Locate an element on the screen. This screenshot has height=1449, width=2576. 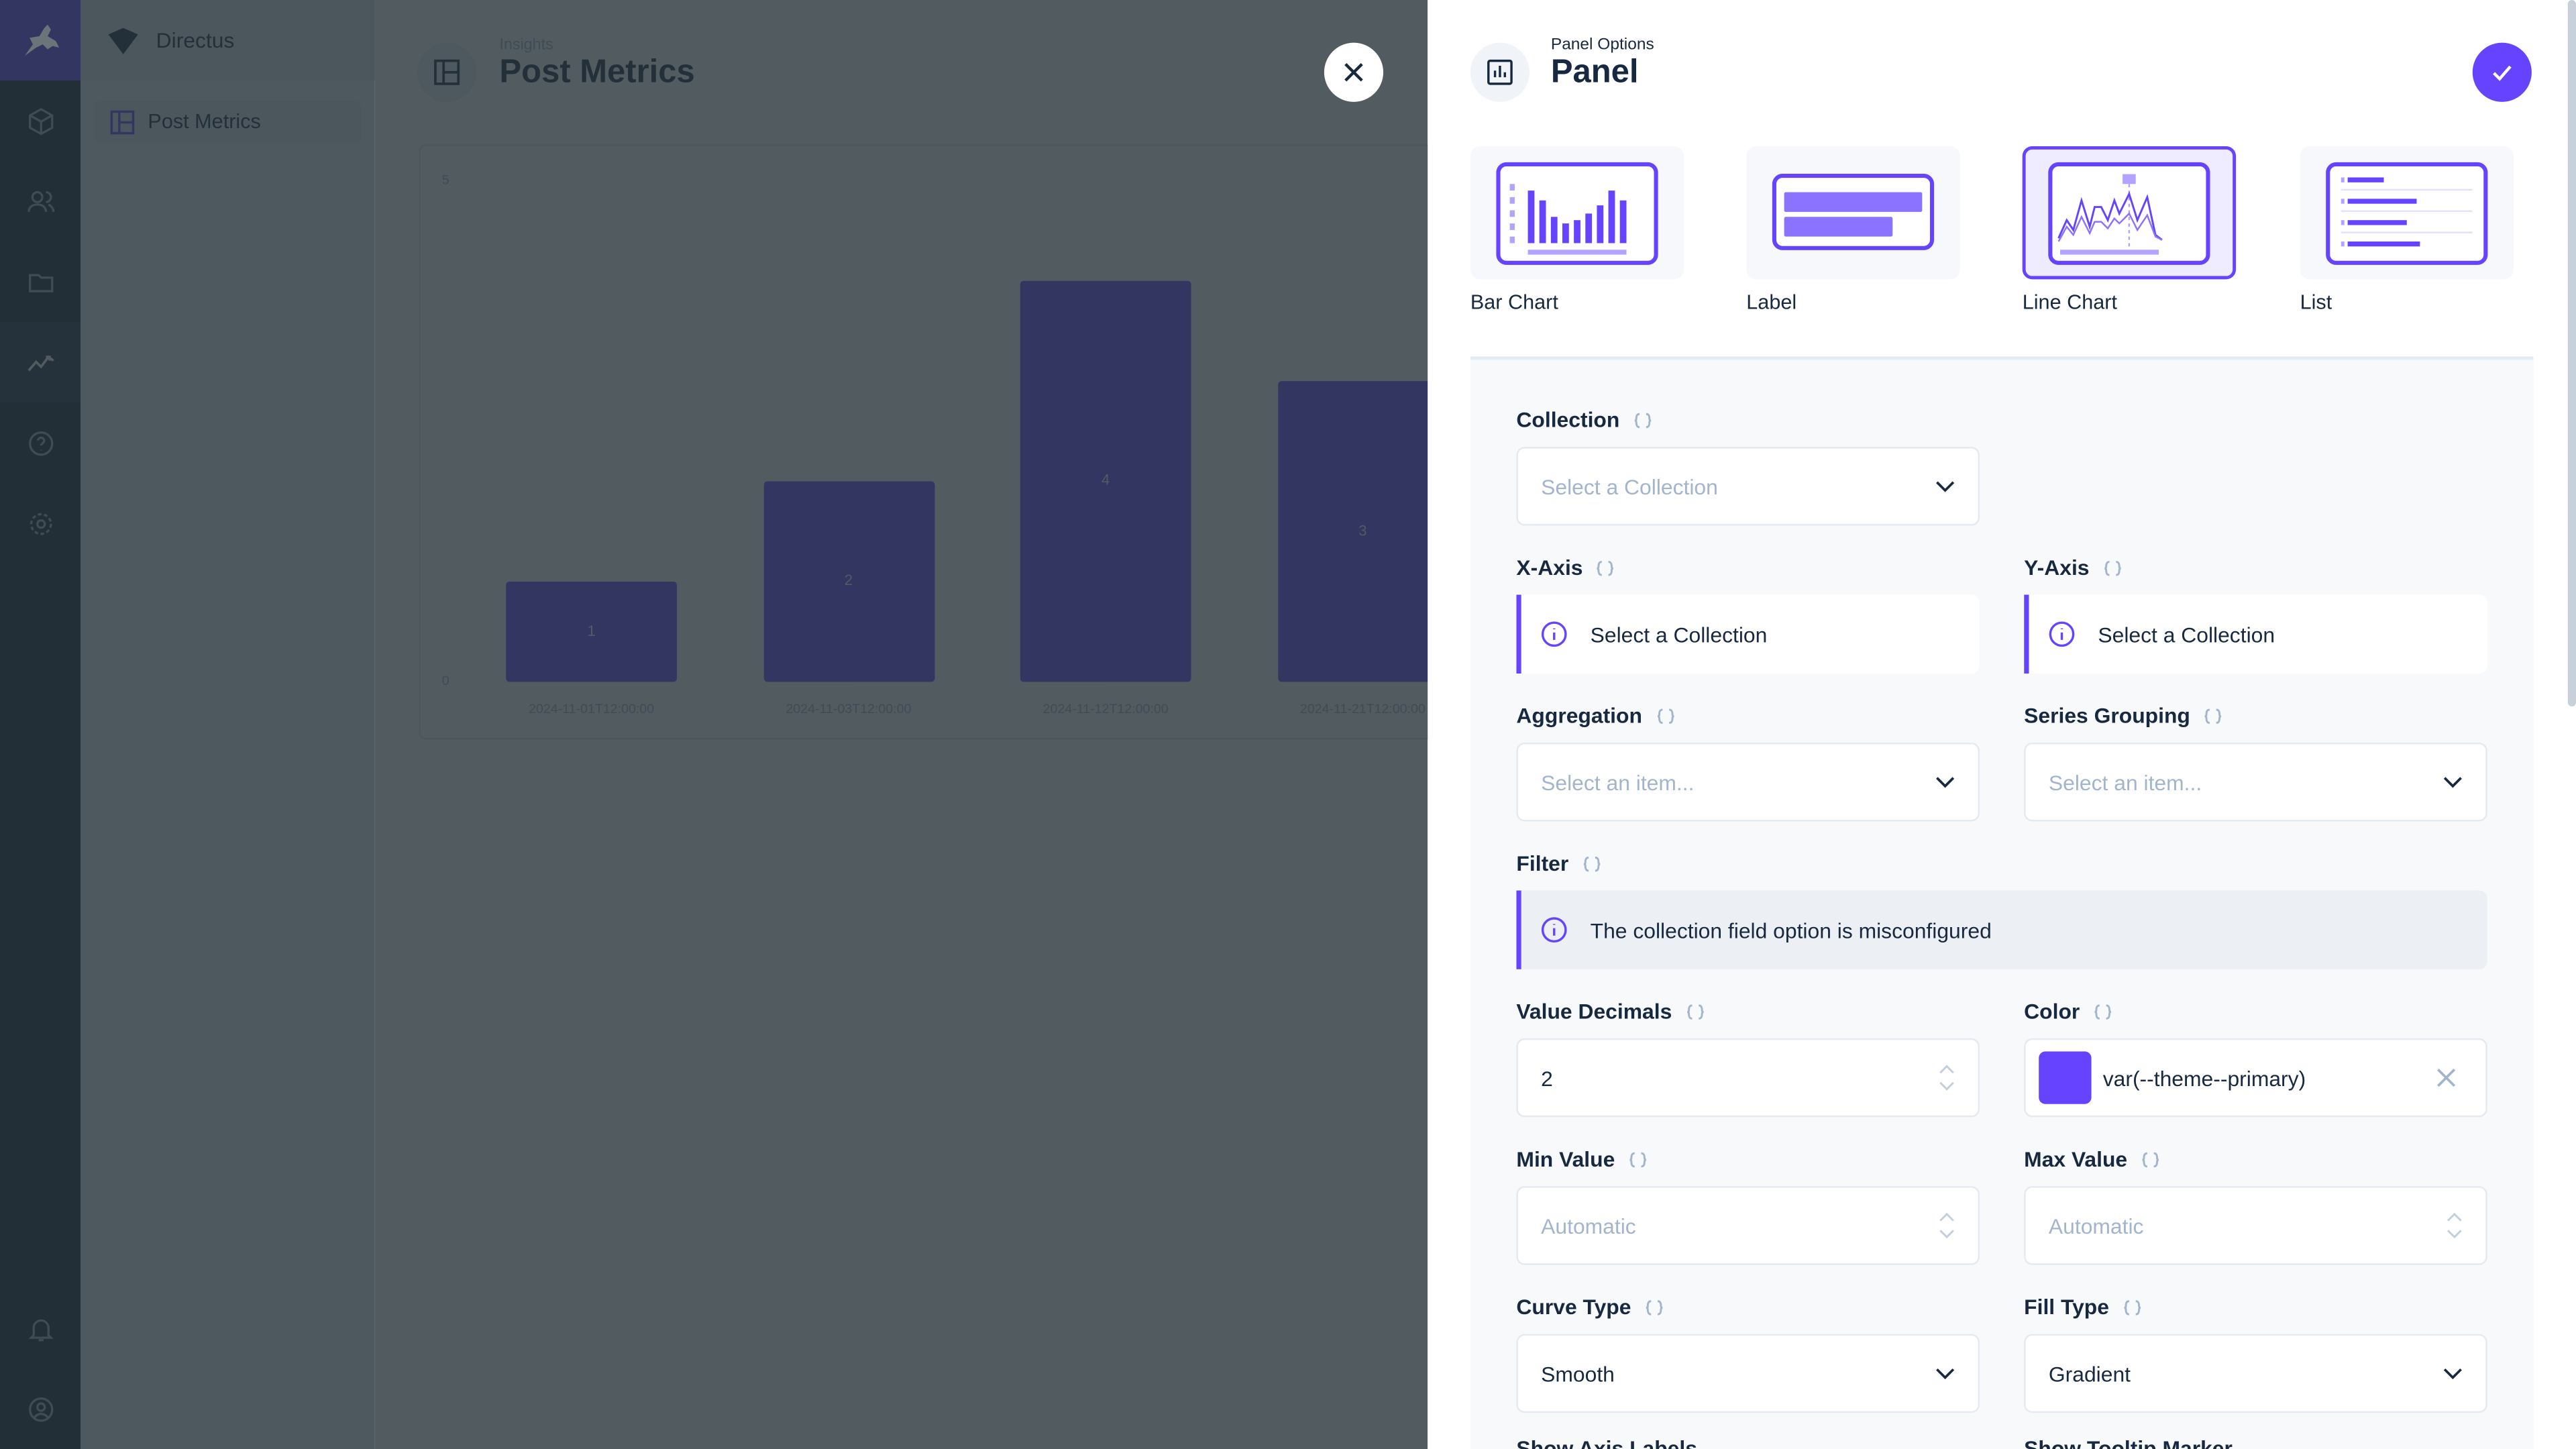
selected-value: Smooth is located at coordinates (1578, 1373).